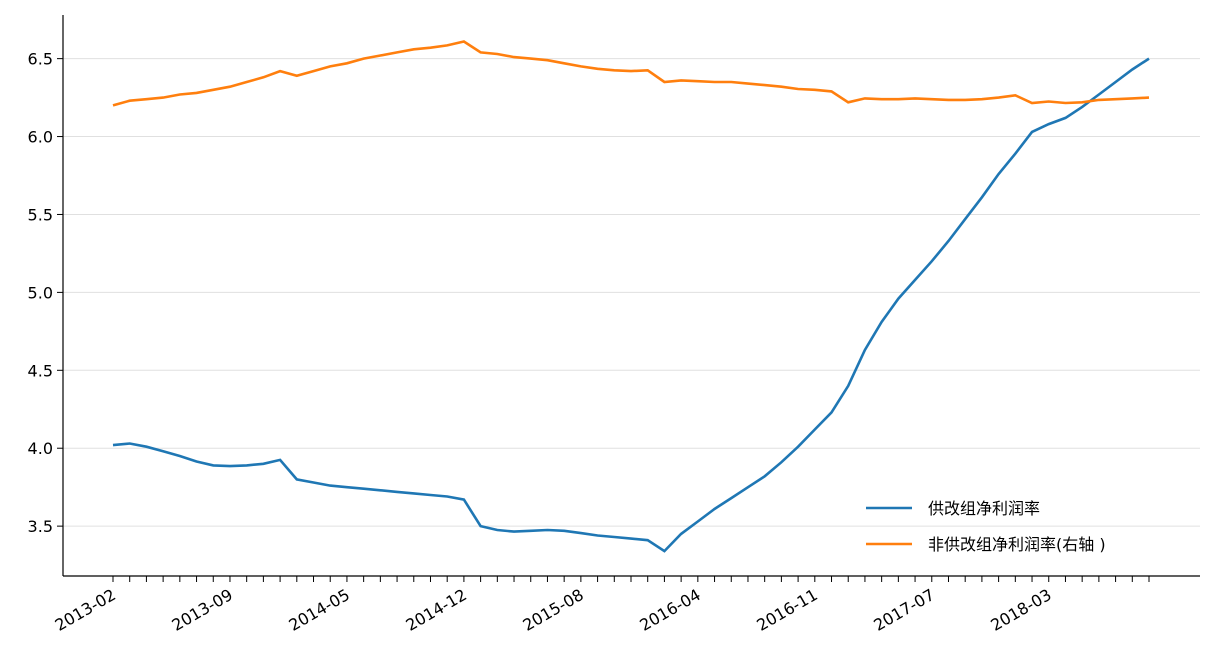 The height and width of the screenshot is (672, 1216). I want to click on series-line, so click(631, 73).